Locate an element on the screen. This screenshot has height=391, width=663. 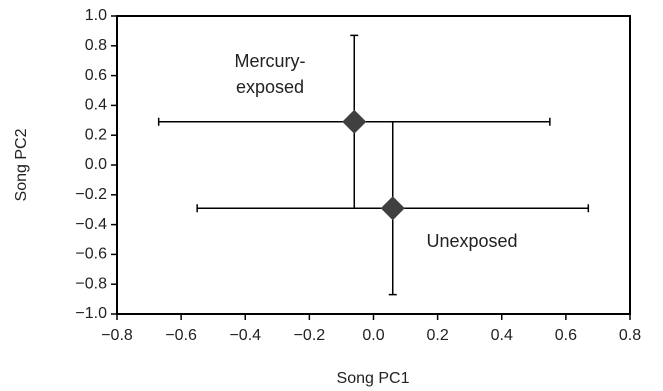
x-axis-label: Song PC1 is located at coordinates (373, 378).